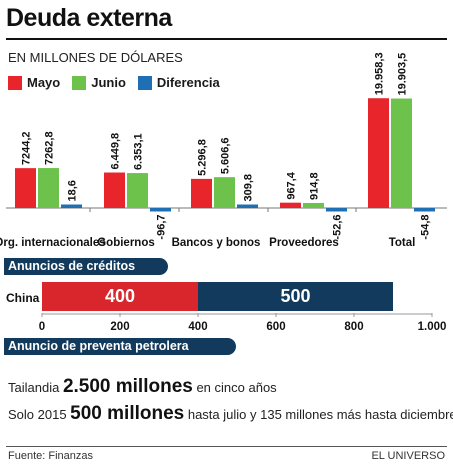 The height and width of the screenshot is (465, 453). Describe the element at coordinates (73, 190) in the screenshot. I see `value-label-diferencia-0: 18,6` at that location.